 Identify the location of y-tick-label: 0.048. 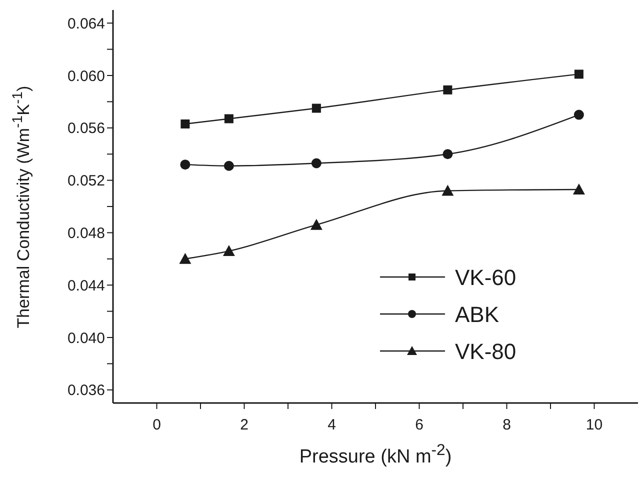
(86, 233).